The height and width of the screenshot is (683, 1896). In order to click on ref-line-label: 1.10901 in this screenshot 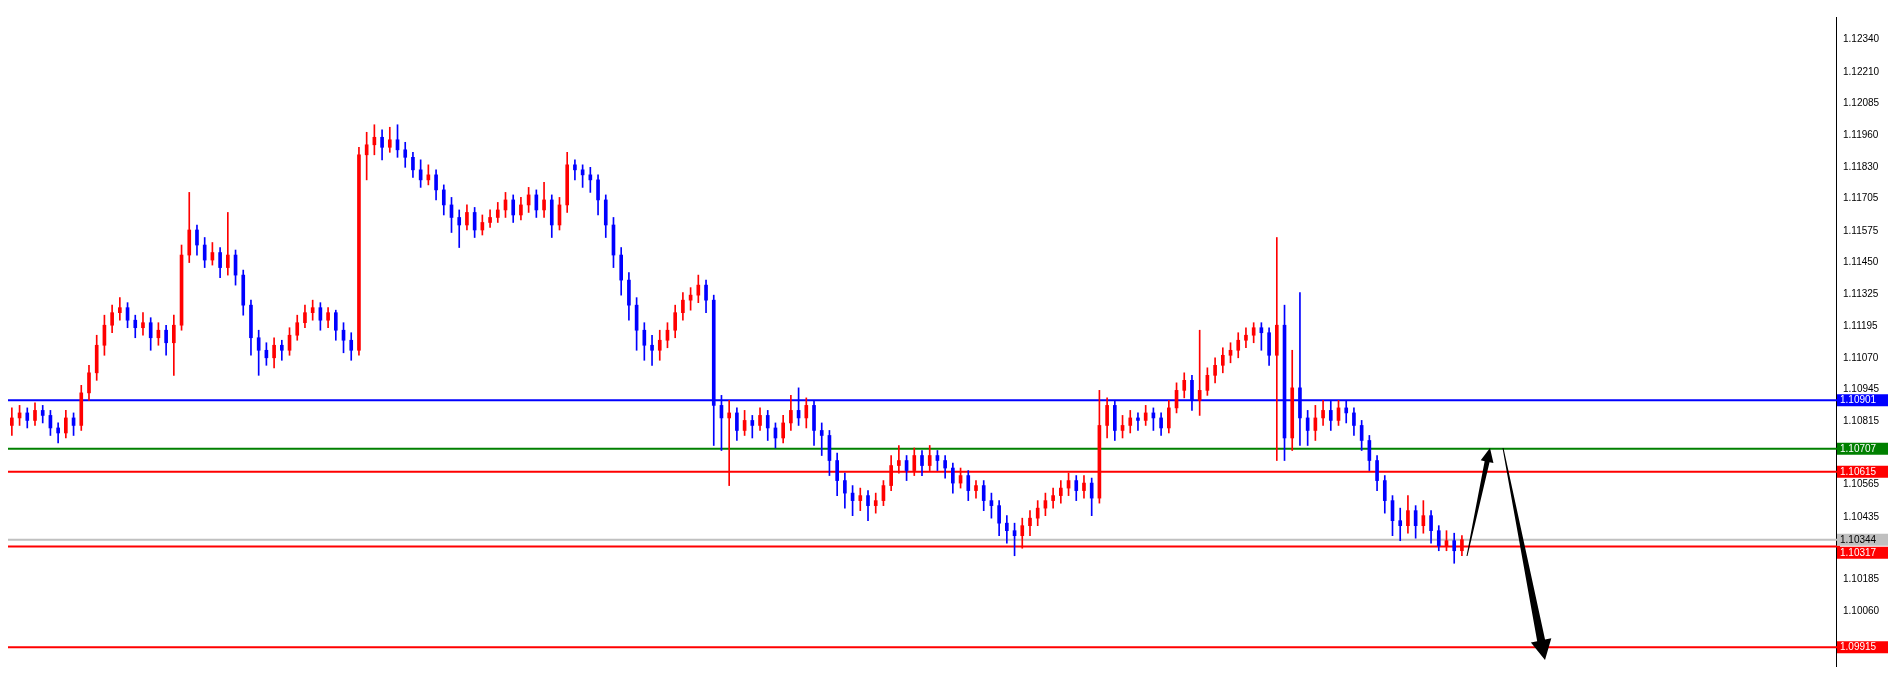, I will do `click(1858, 400)`.